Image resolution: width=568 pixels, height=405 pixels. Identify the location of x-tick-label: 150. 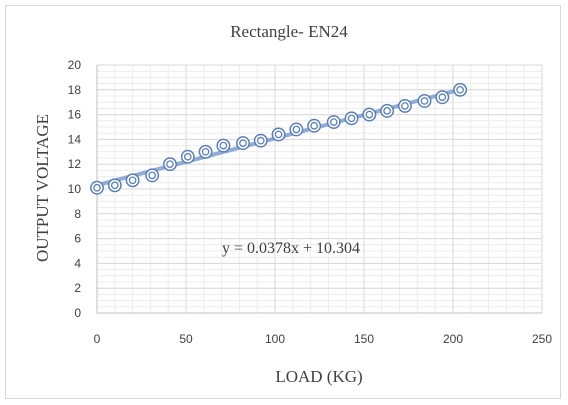
(364, 339).